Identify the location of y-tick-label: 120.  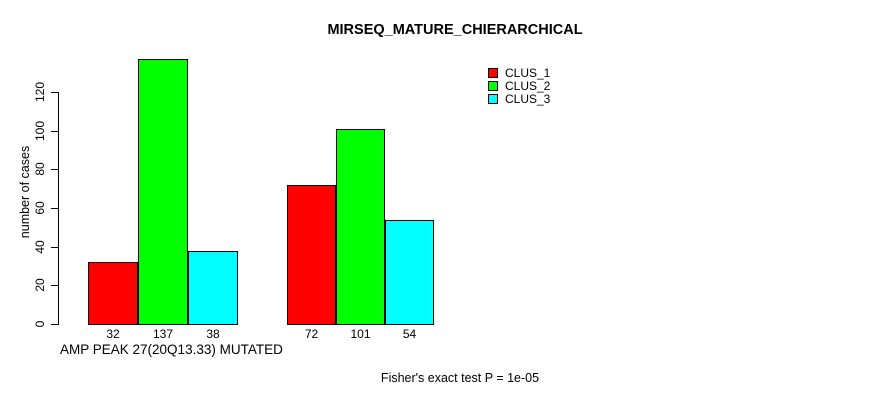
(40, 92).